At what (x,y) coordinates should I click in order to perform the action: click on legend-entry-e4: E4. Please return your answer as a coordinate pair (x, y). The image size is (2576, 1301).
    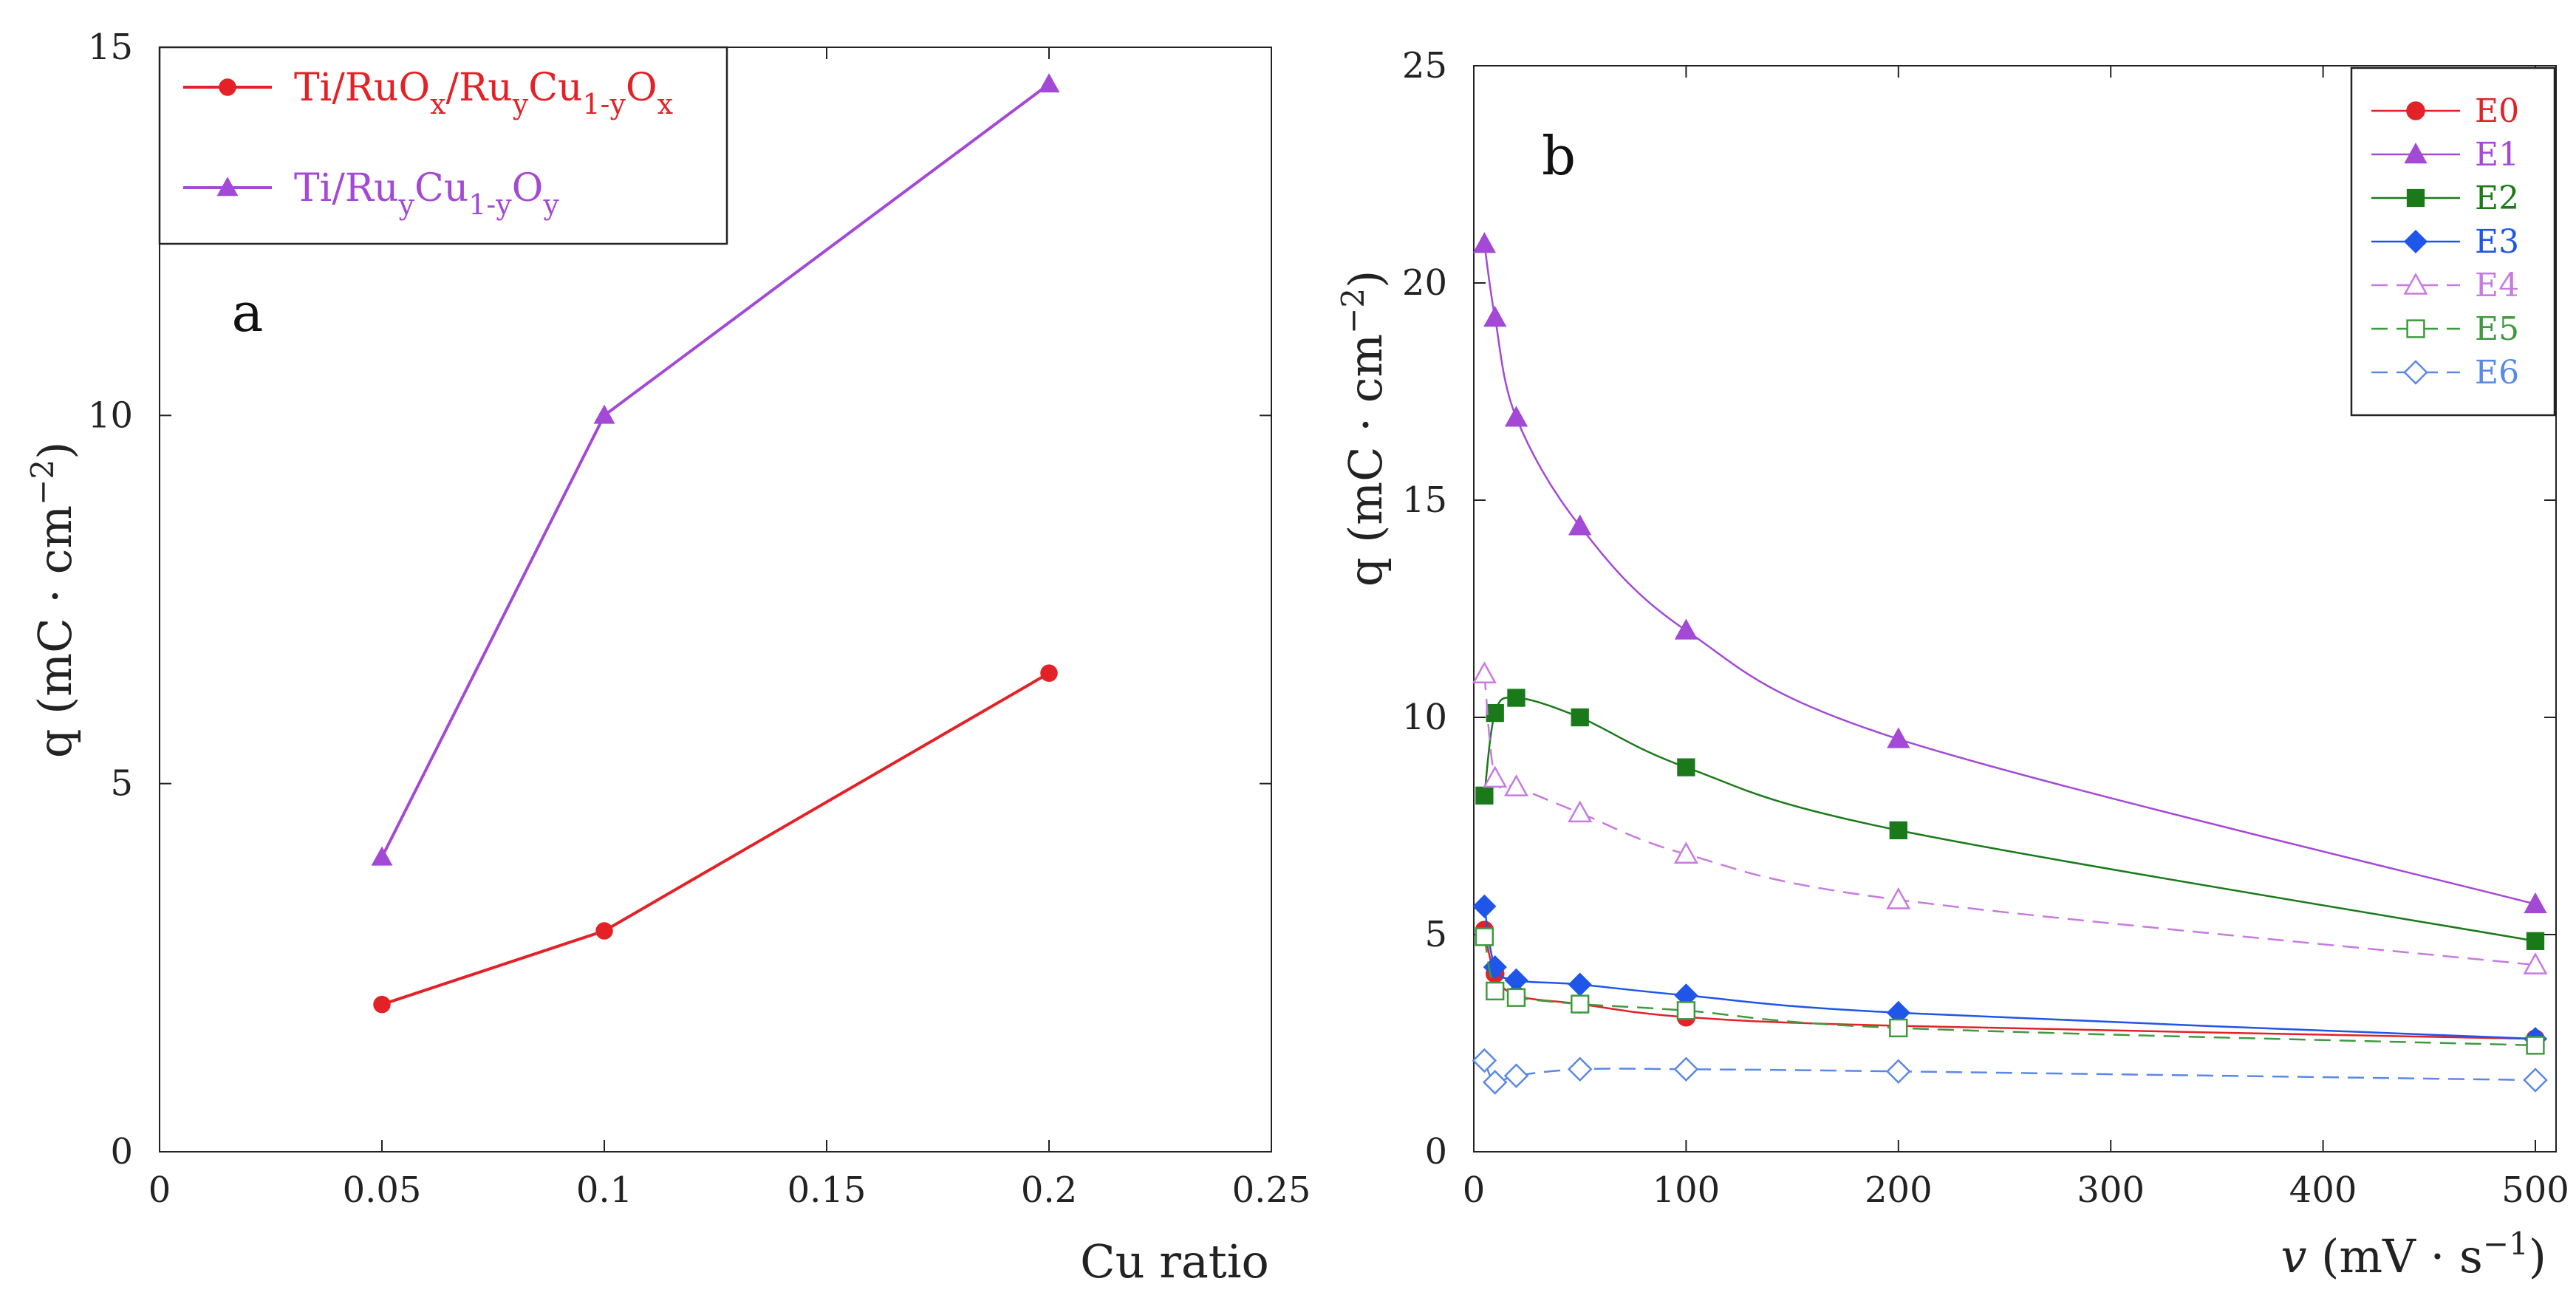
    Looking at the image, I should click on (2445, 285).